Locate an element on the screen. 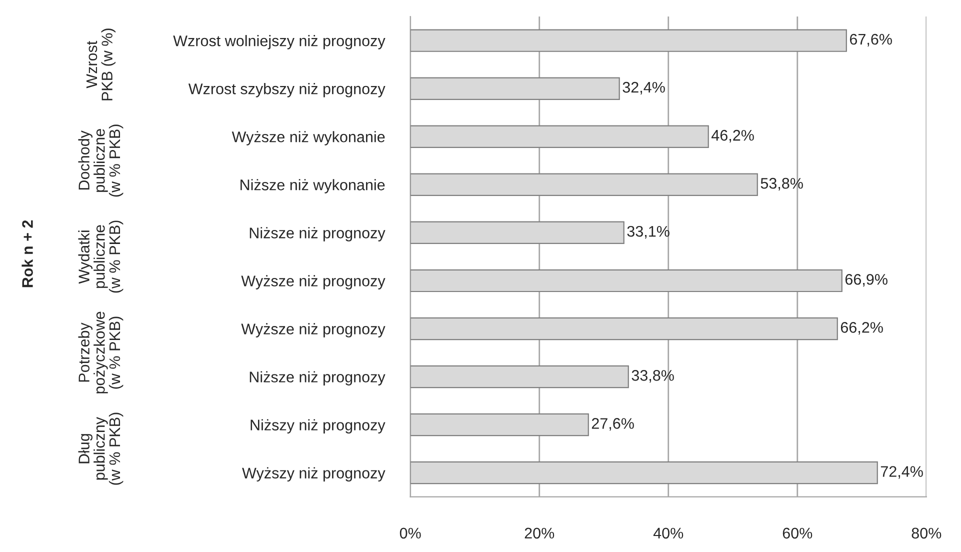 This screenshot has width=961, height=552. data-label: 67,6% is located at coordinates (871, 40).